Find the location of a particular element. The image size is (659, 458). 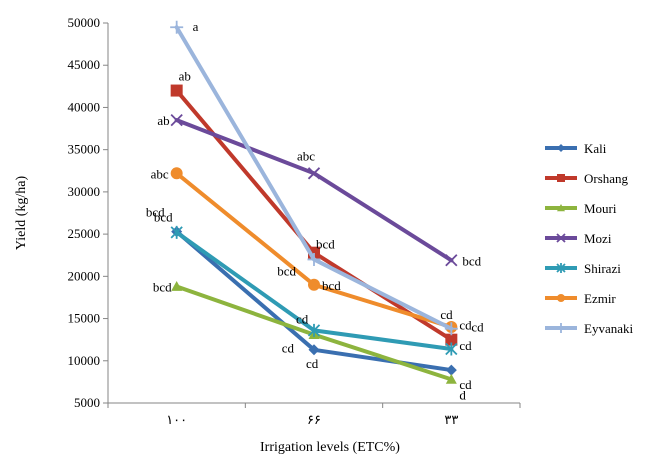

y-tick-label: 15000 is located at coordinates (84, 318).